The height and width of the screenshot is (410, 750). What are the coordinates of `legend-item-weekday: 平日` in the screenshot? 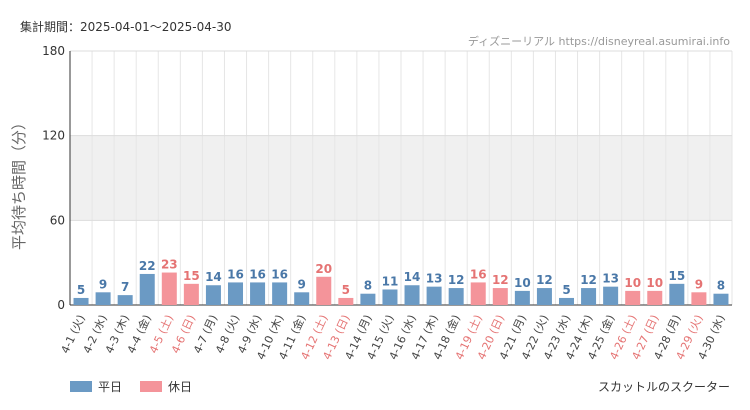 It's located at (96, 386).